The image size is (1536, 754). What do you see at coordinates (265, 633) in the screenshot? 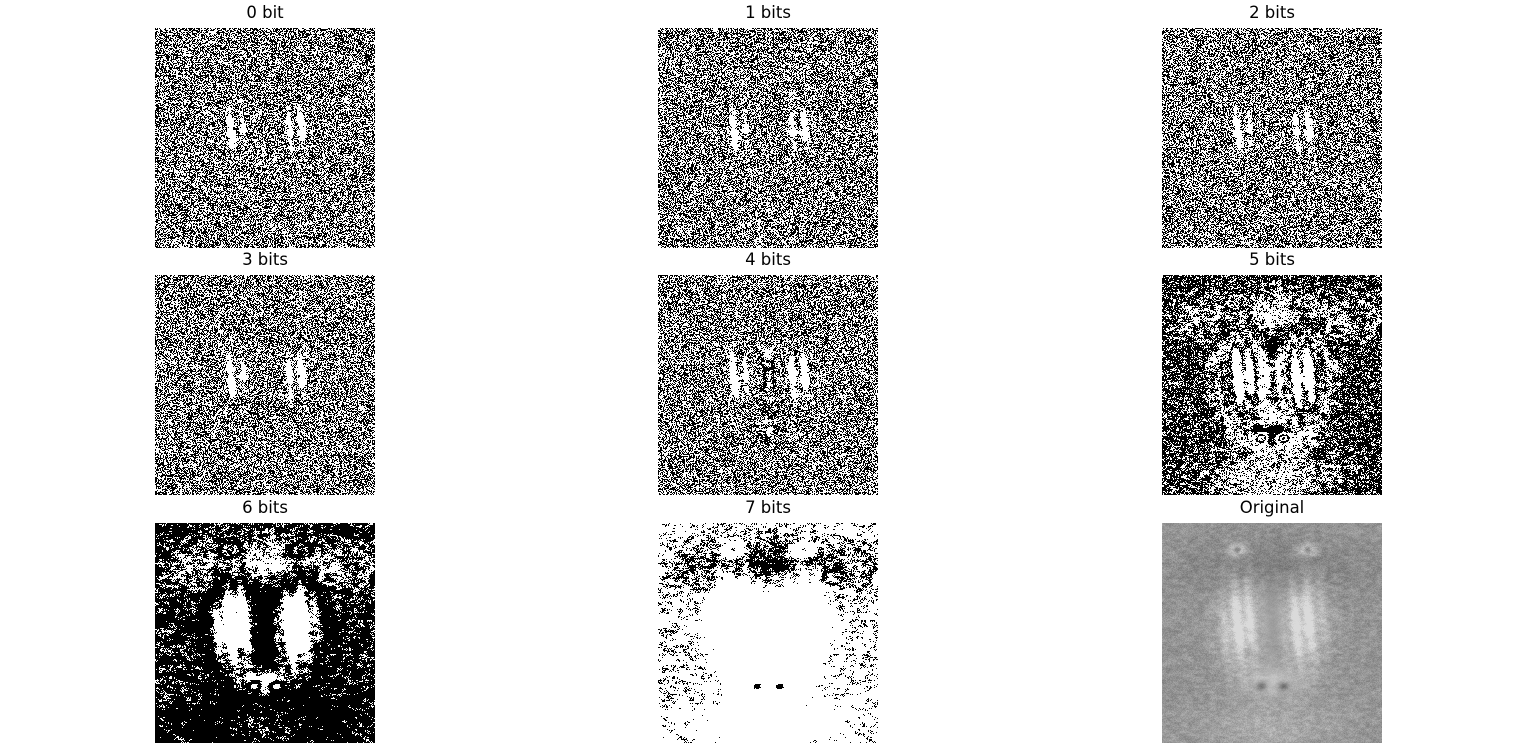
I see `bit-plane-6-image` at bounding box center [265, 633].